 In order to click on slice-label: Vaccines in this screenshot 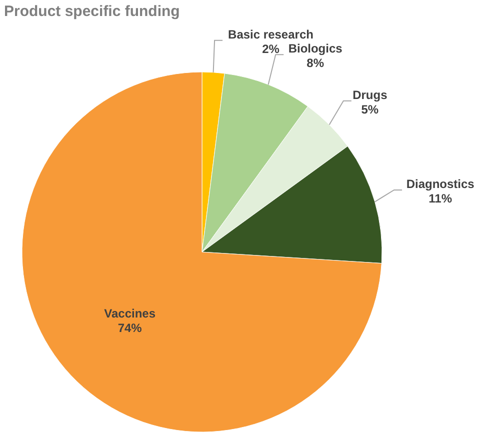, I will do `click(130, 313)`.